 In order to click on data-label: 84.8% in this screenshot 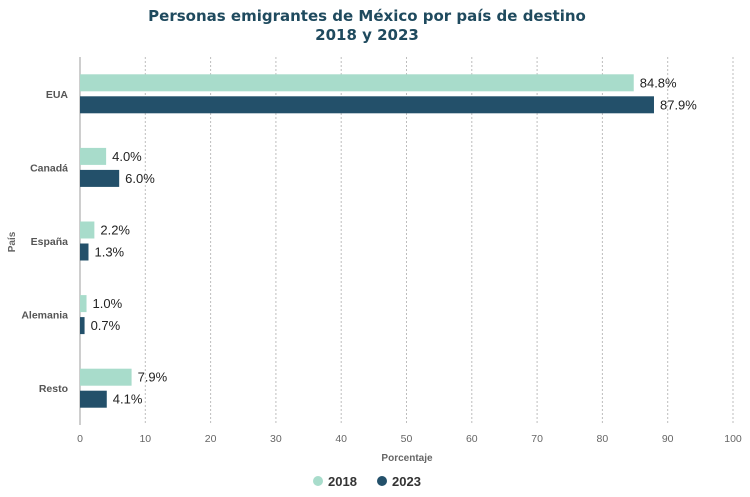, I will do `click(658, 82)`.